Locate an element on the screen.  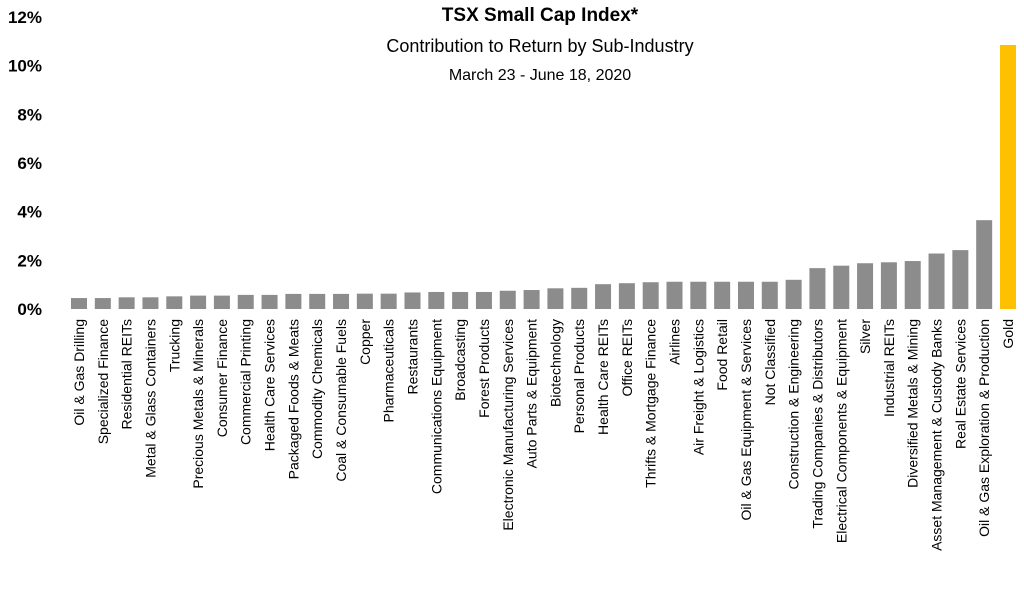
x-tick-label: Air Freight & Logistics is located at coordinates (698, 387).